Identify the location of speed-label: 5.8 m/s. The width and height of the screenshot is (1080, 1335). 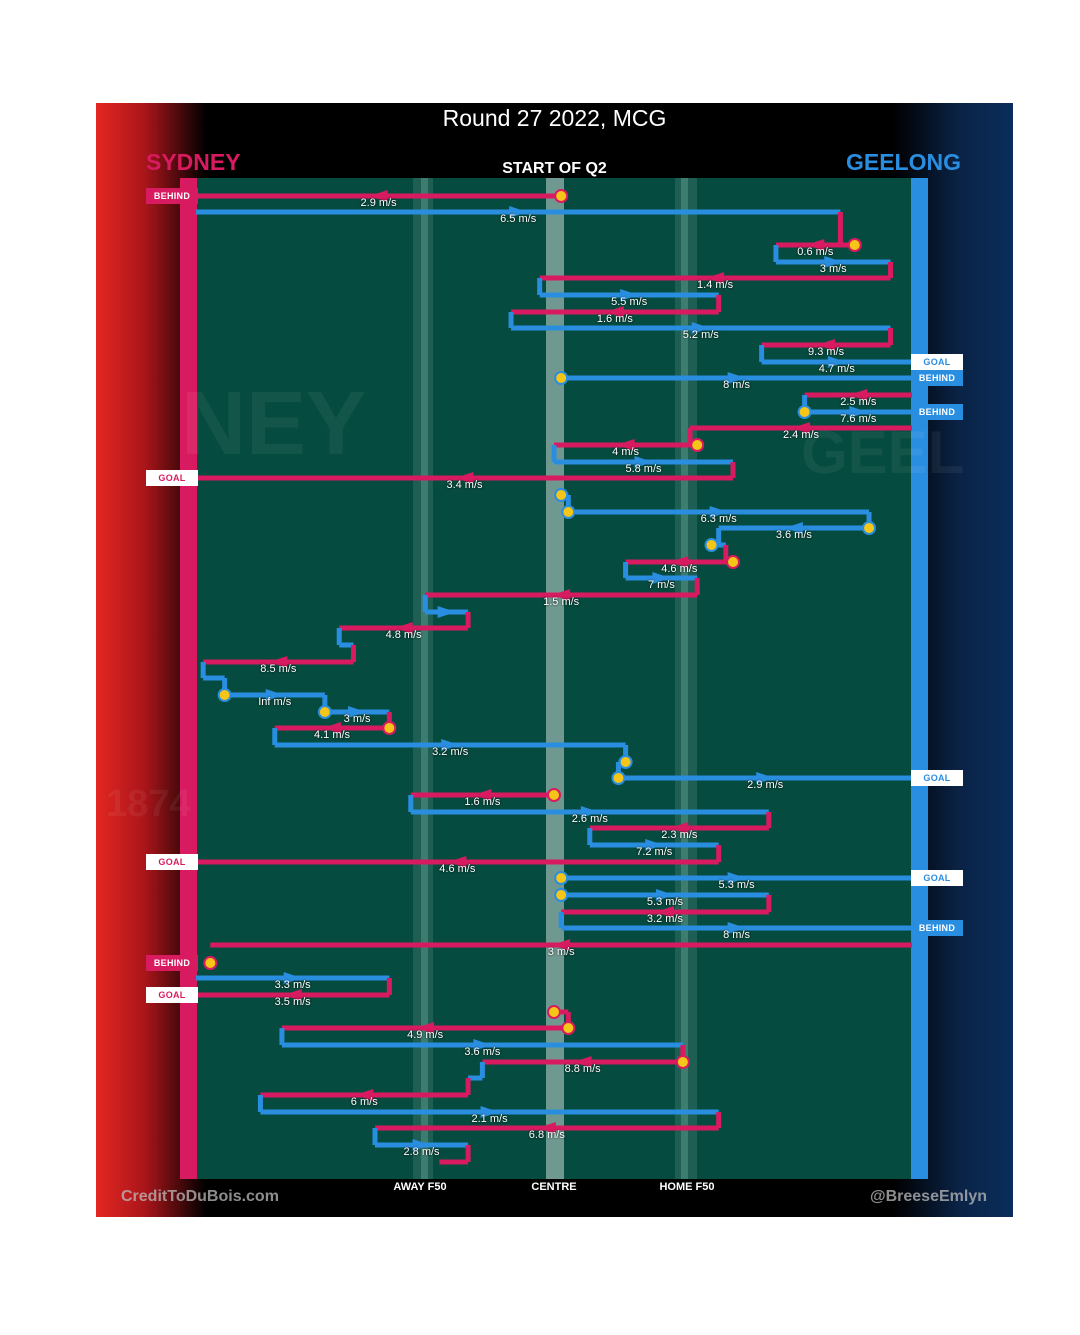
(643, 469).